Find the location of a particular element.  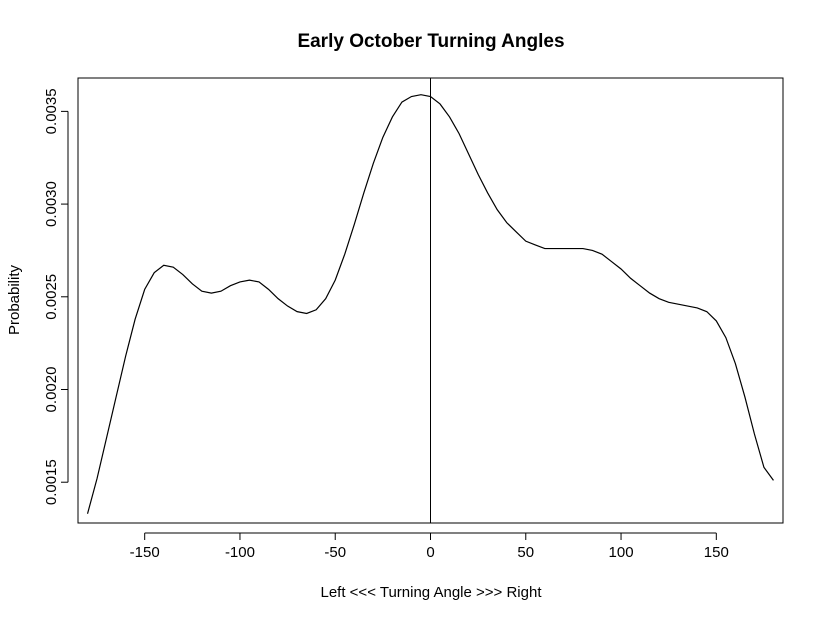

x-tick-label: -150 is located at coordinates (145, 552).